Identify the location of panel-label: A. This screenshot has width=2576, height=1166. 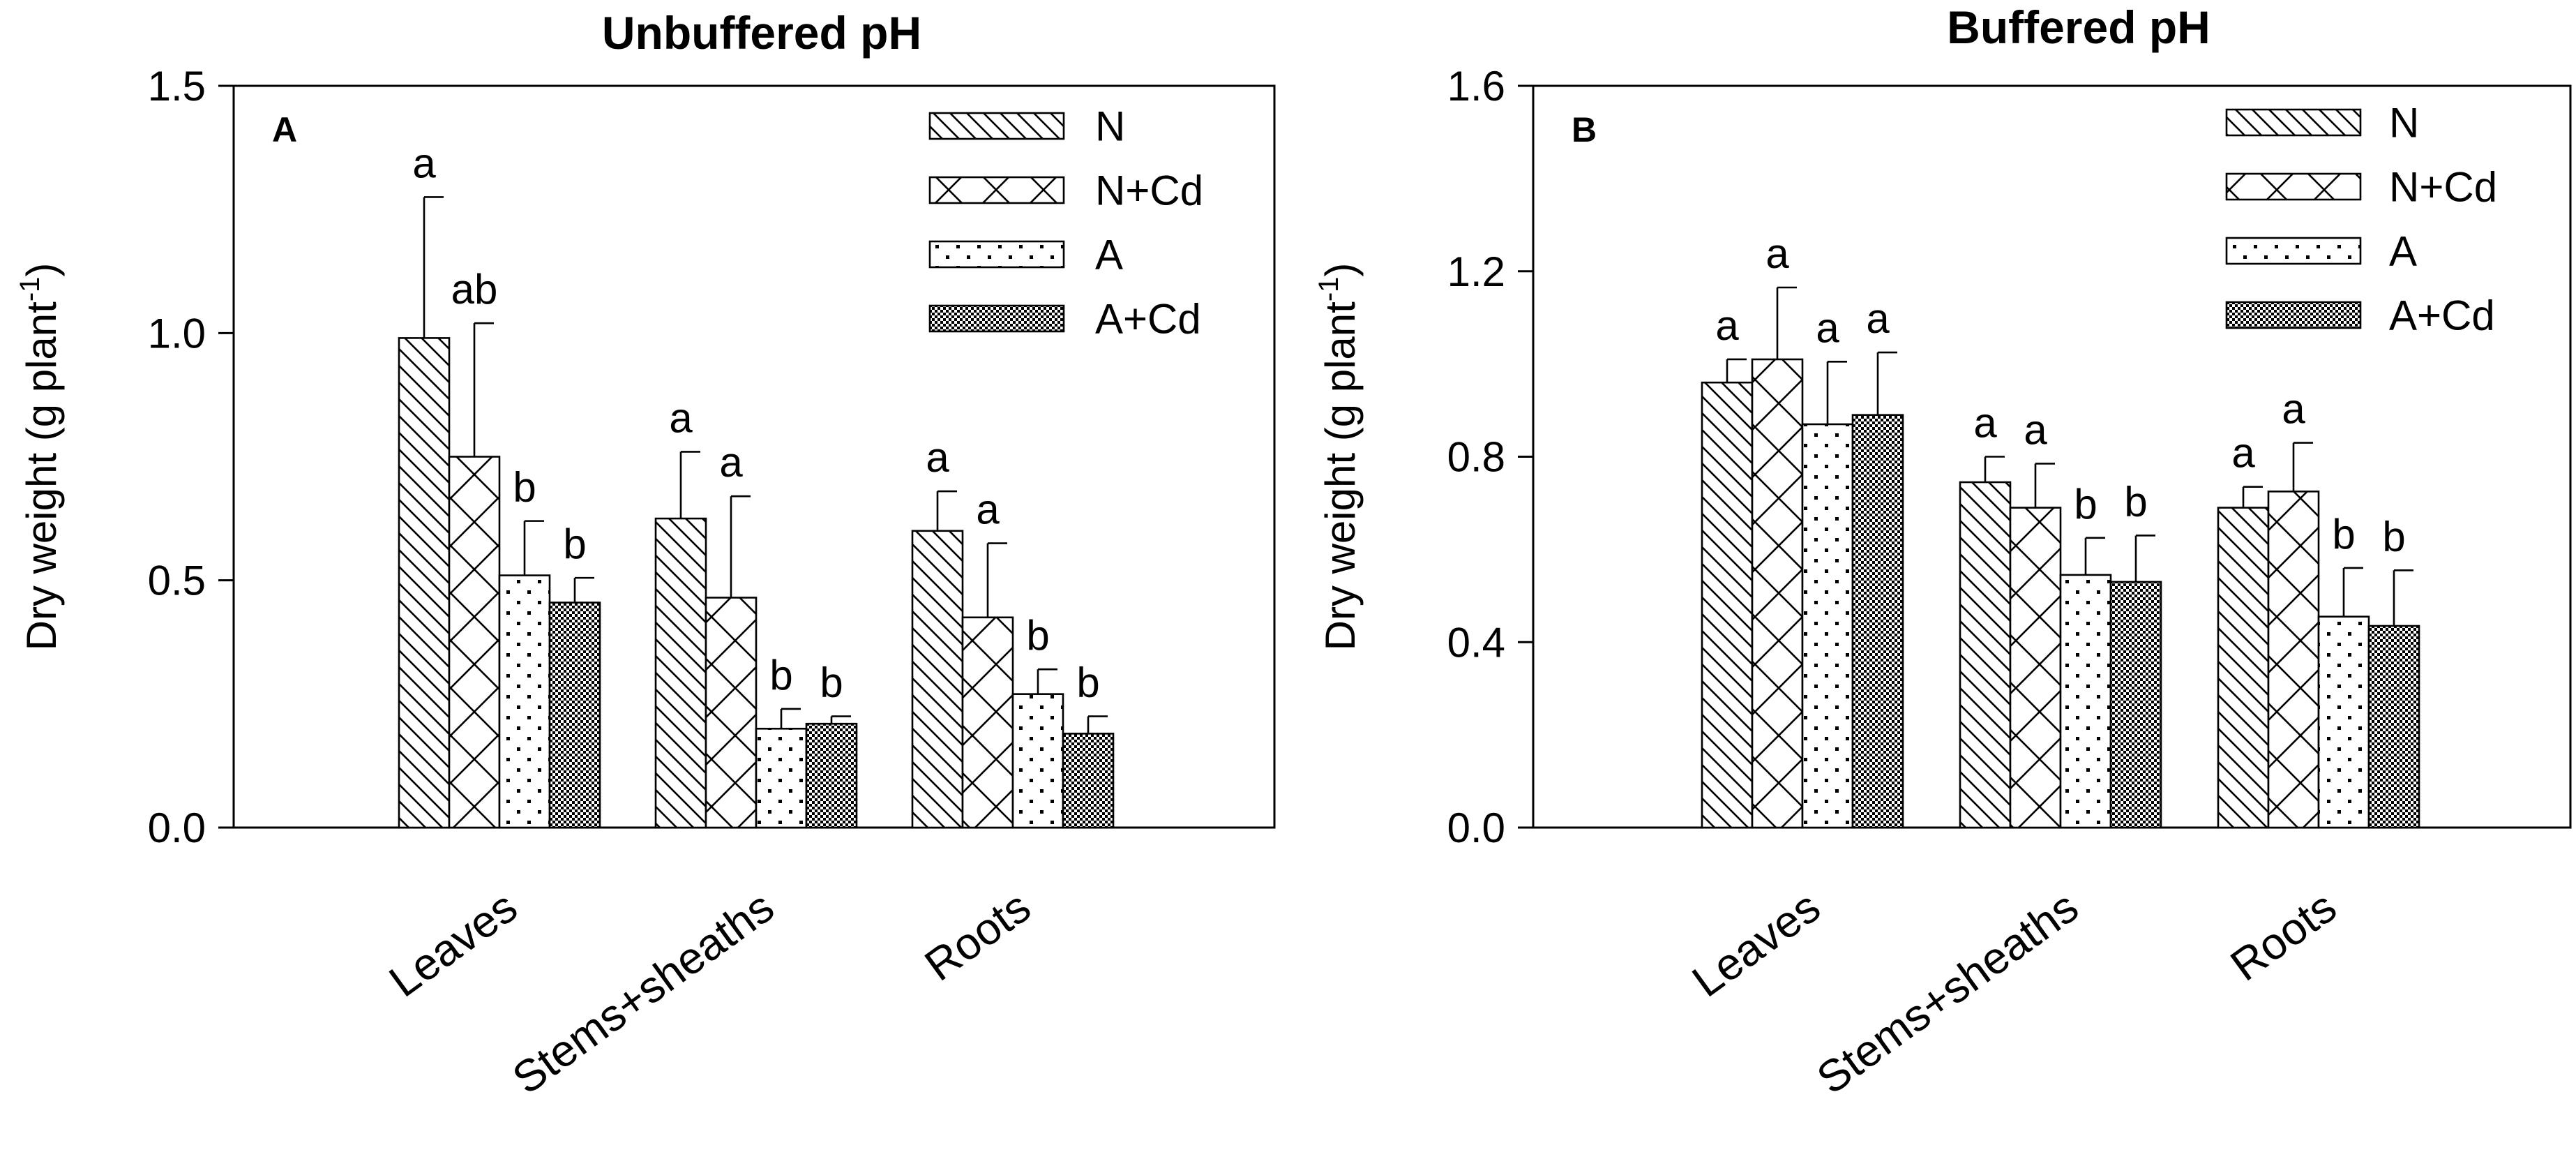
(284, 129).